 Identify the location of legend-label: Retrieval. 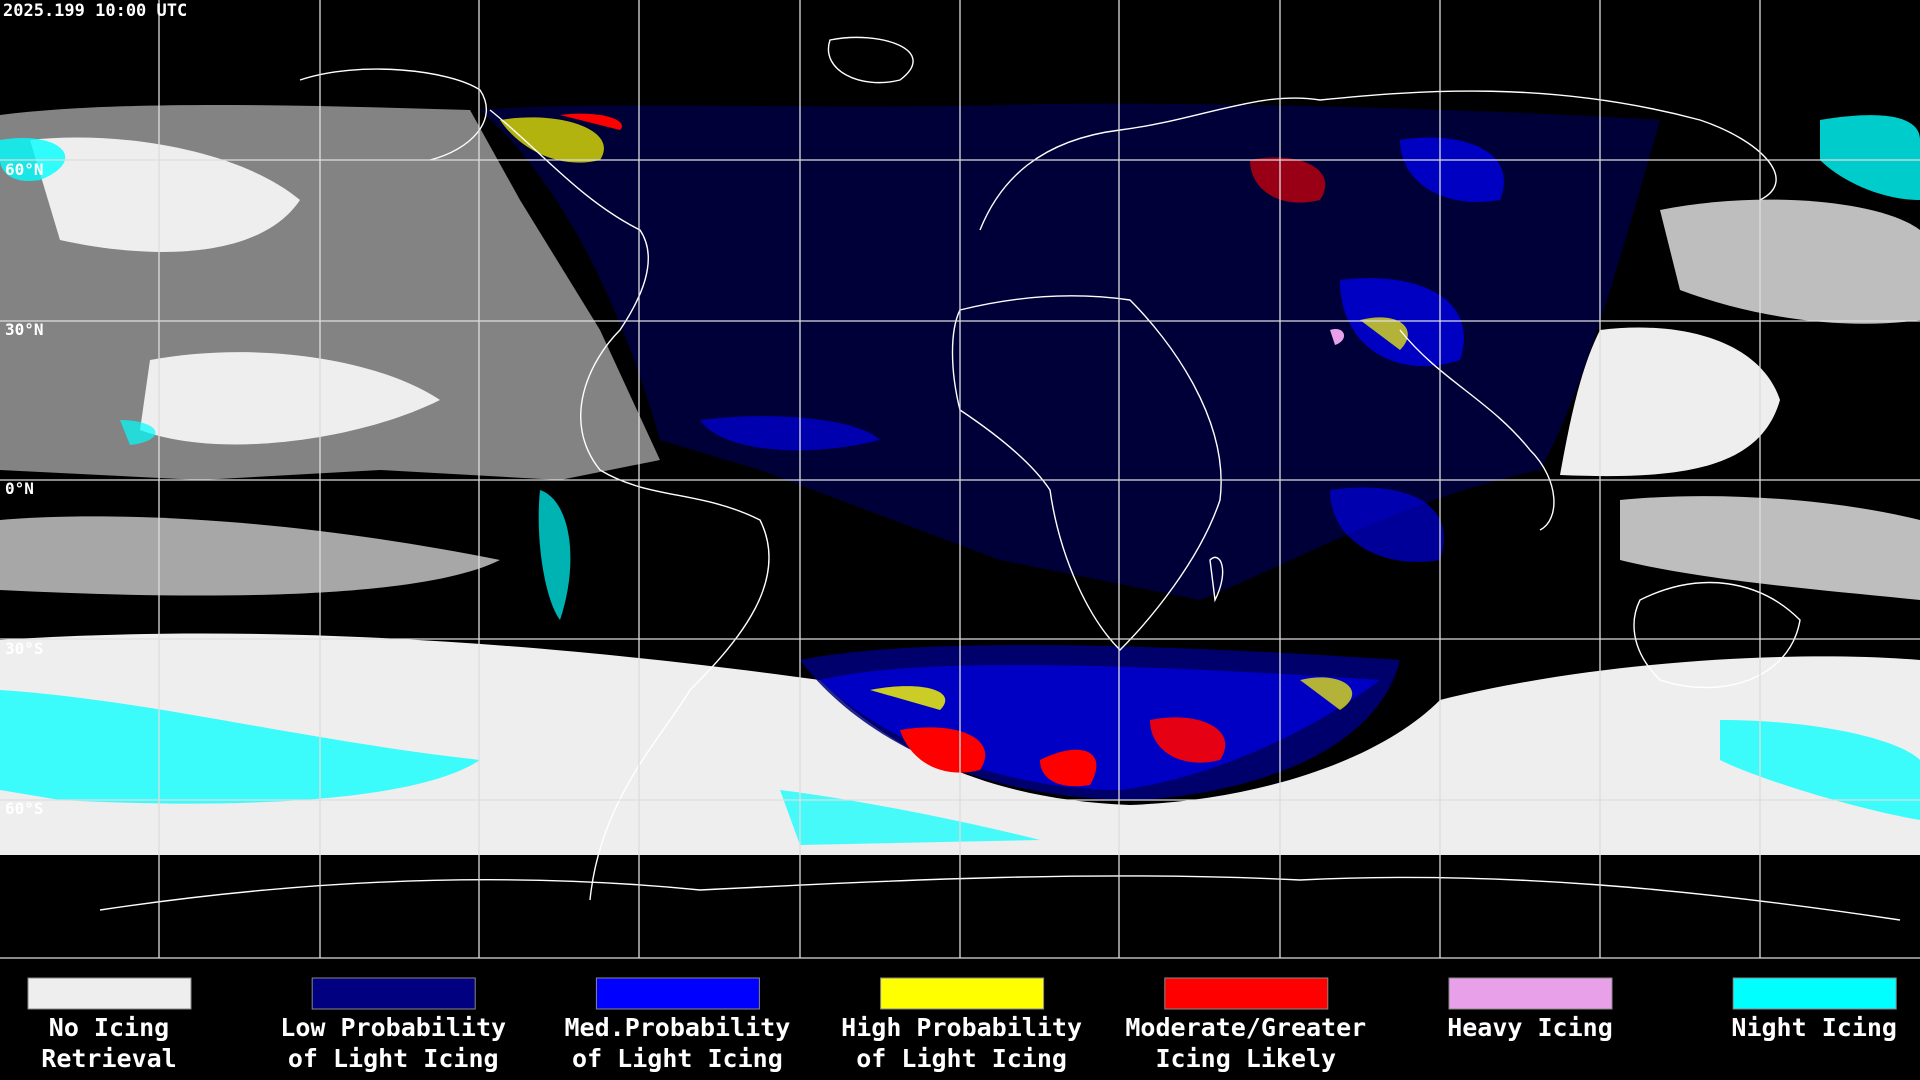
(108, 1058).